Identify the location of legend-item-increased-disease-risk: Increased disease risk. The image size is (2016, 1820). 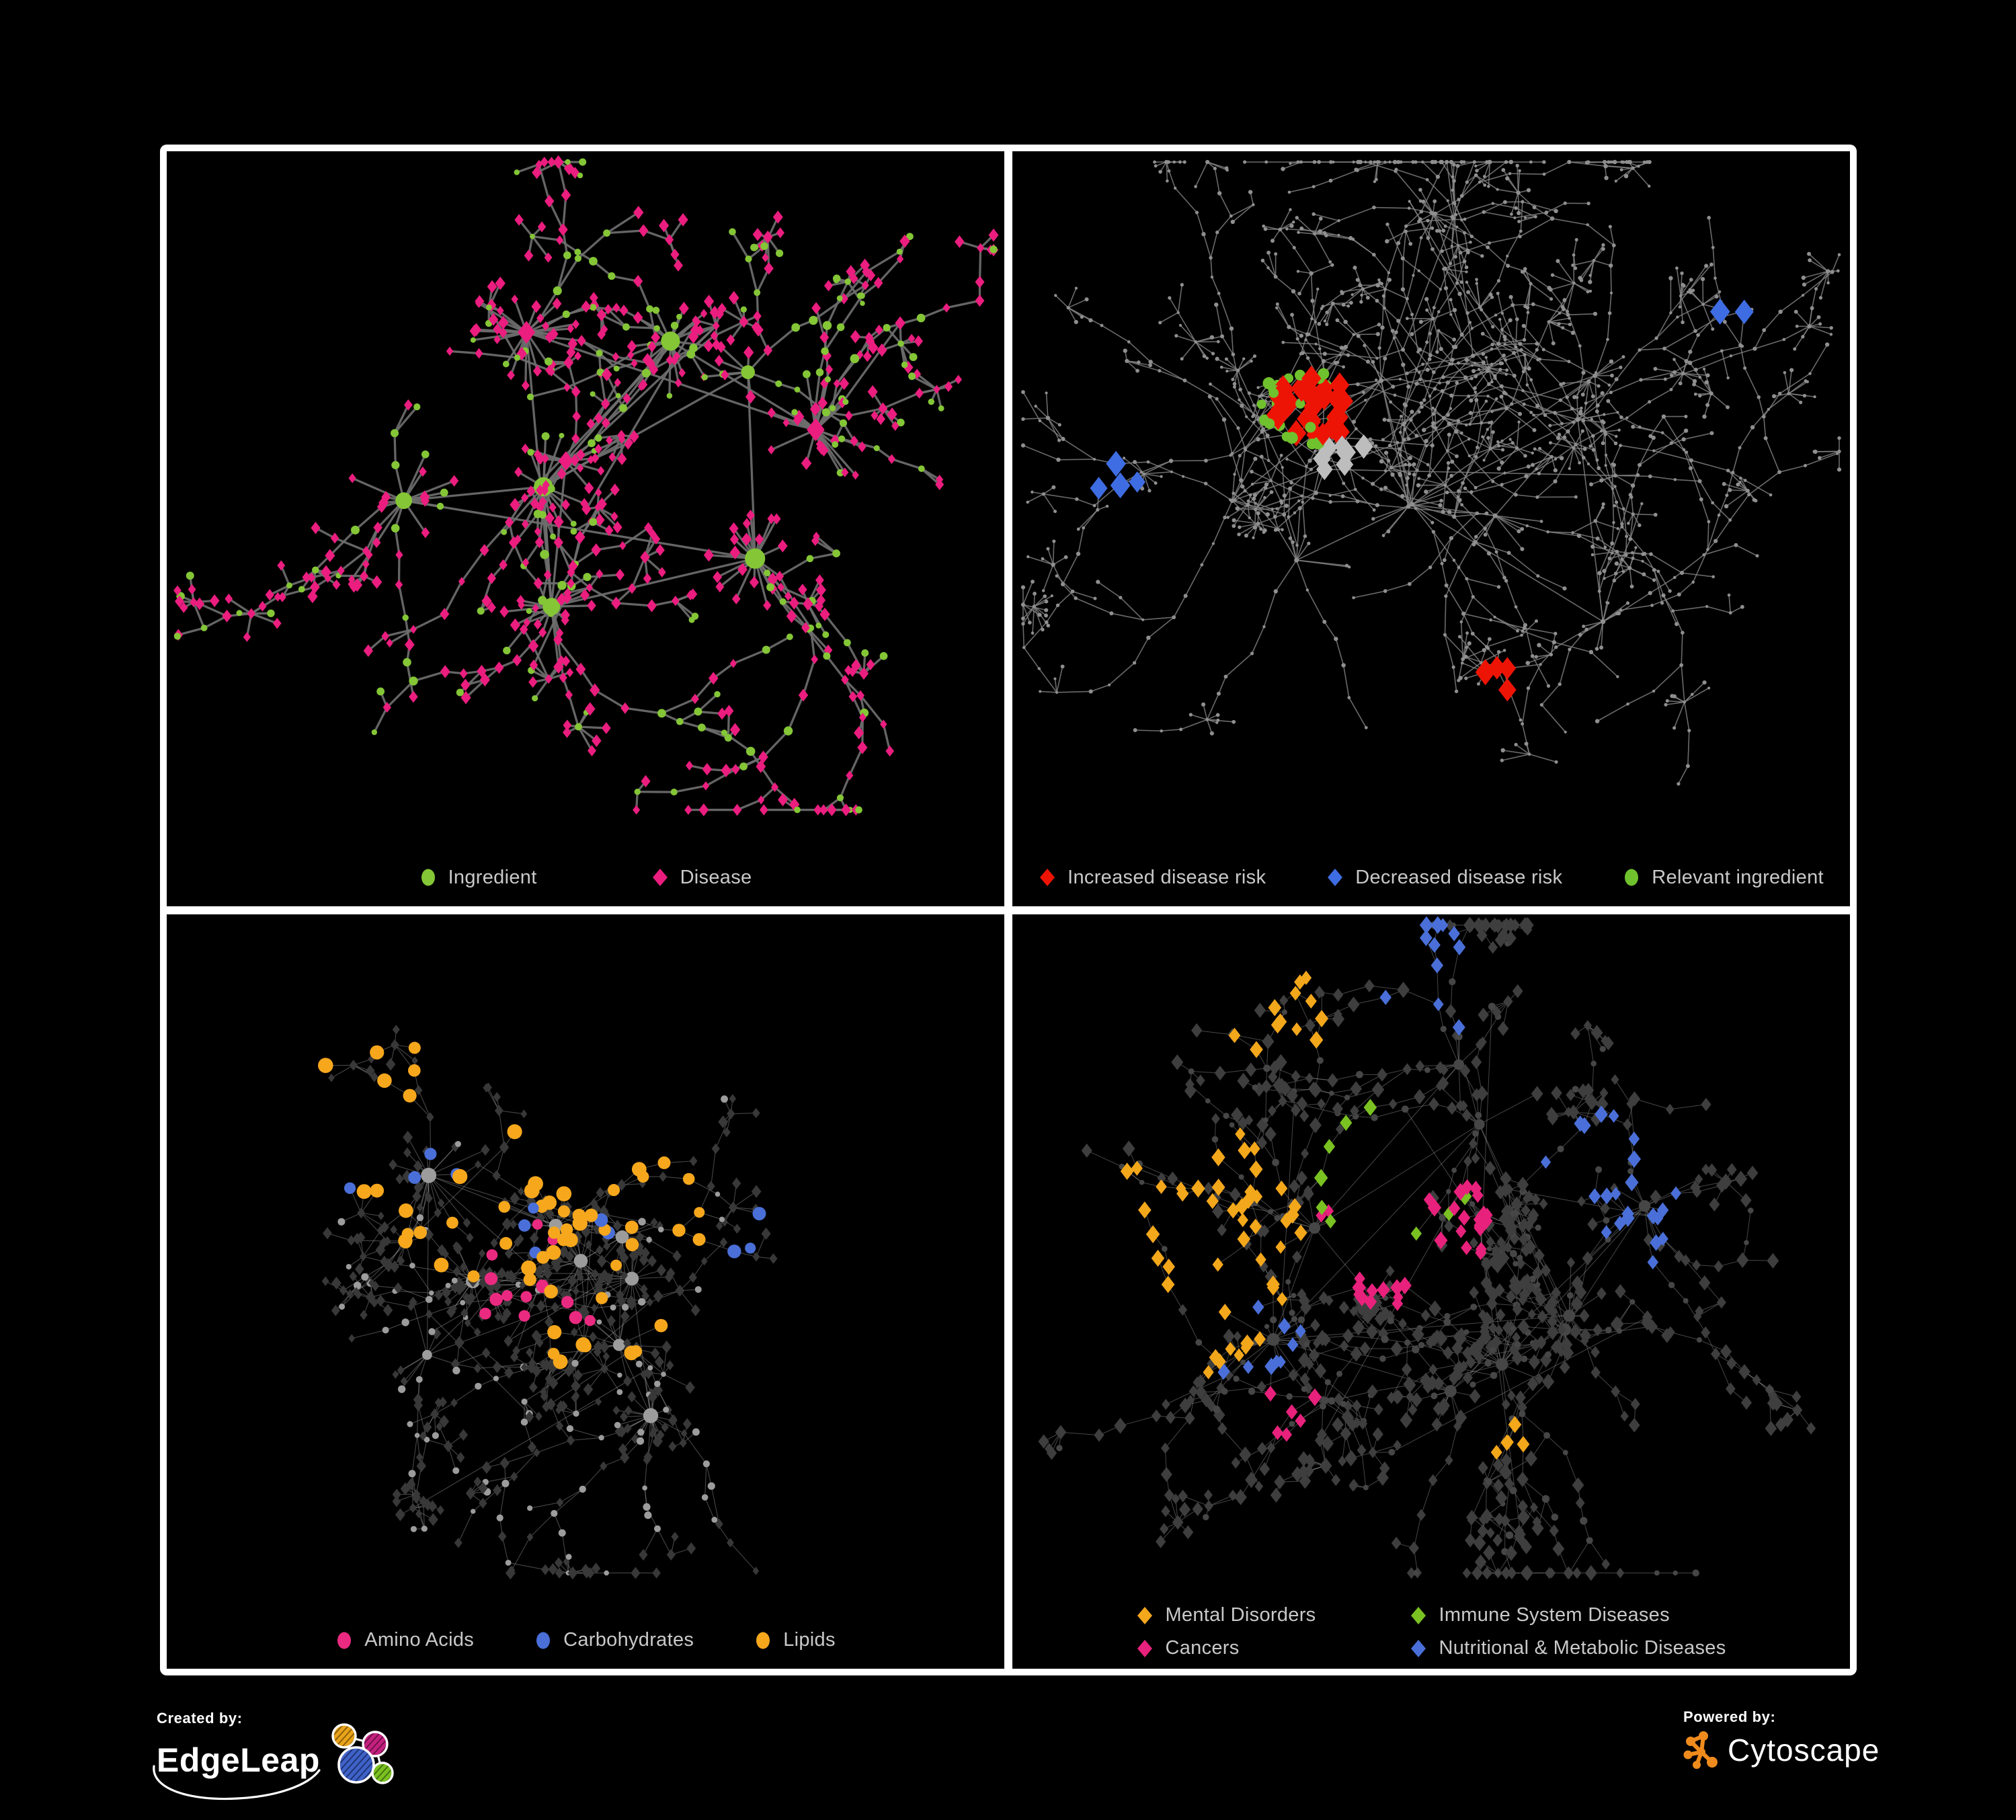
(1152, 878).